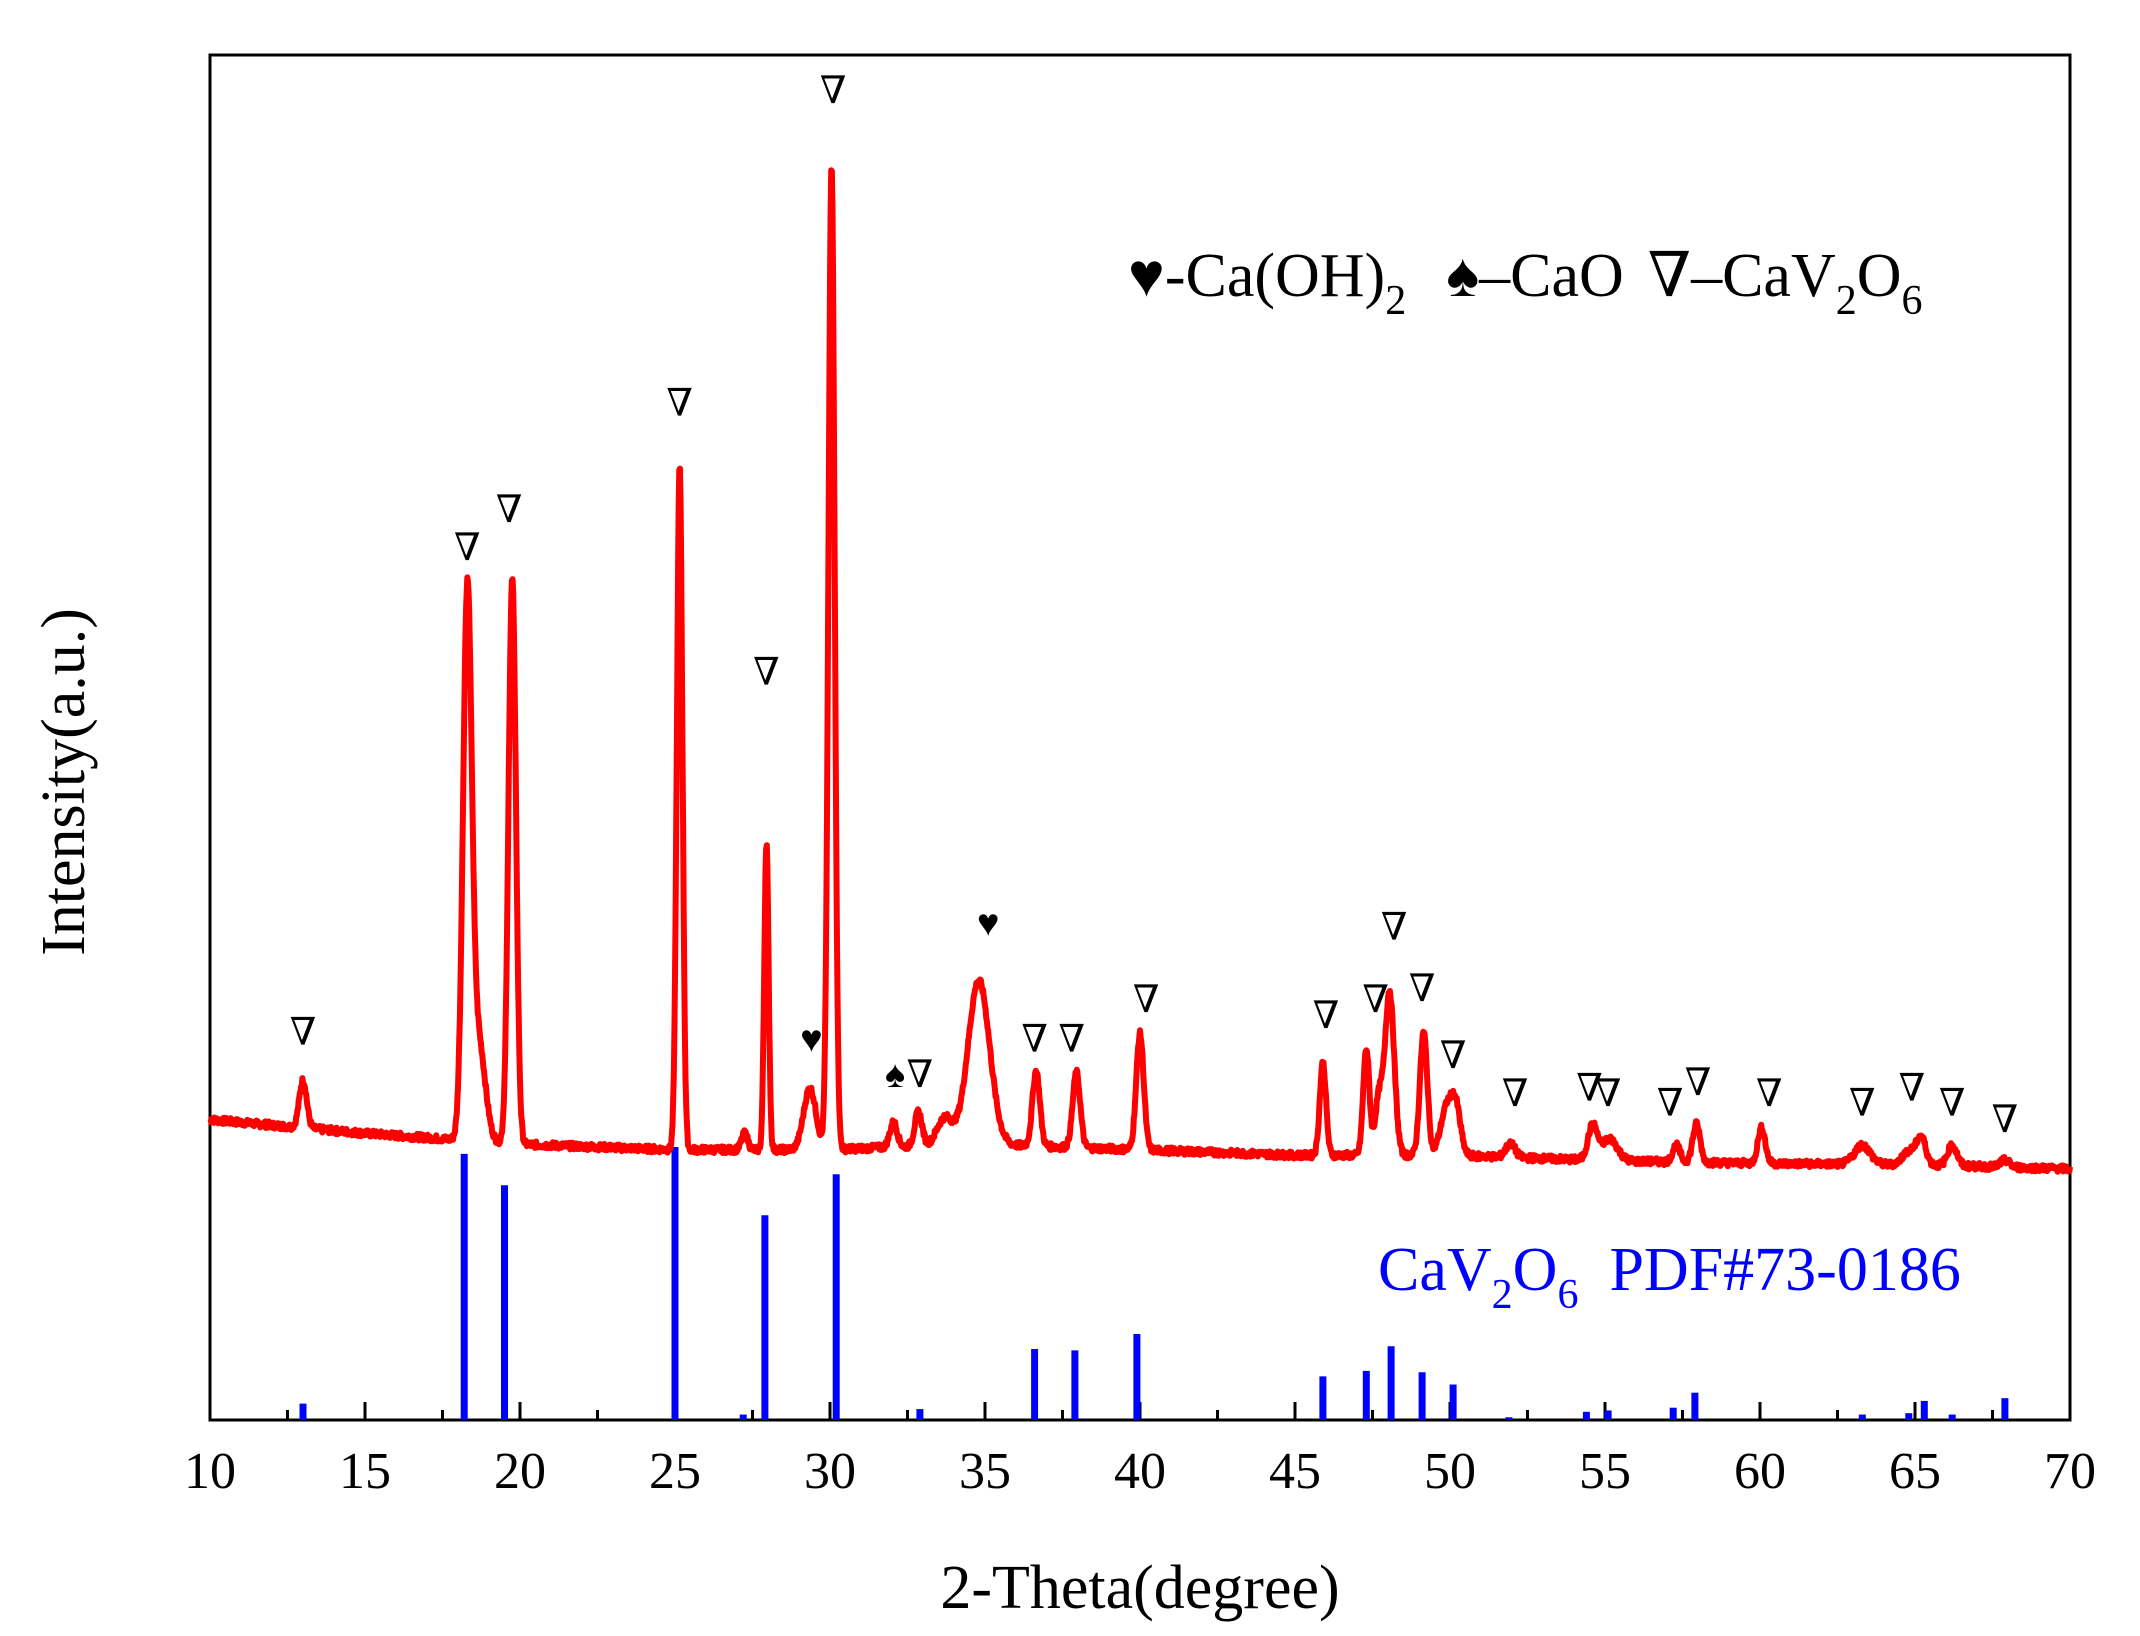 This screenshot has width=2140, height=1636. What do you see at coordinates (210, 1471) in the screenshot?
I see `x-tick-label-10: 10` at bounding box center [210, 1471].